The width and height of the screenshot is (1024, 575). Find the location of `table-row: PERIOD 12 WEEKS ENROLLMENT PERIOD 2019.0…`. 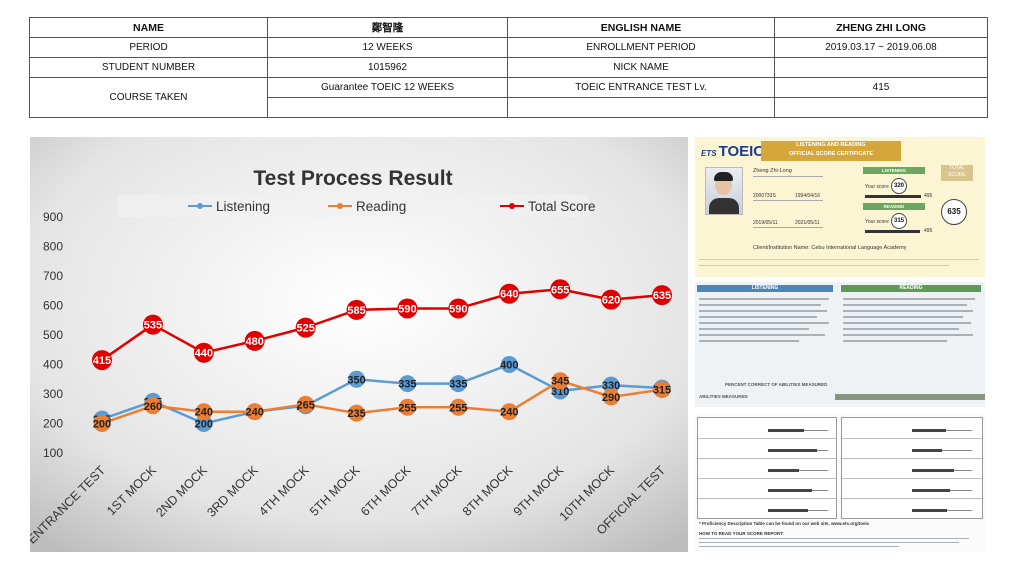

table-row: PERIOD 12 WEEKS ENROLLMENT PERIOD 2019.0… is located at coordinates (508, 47).